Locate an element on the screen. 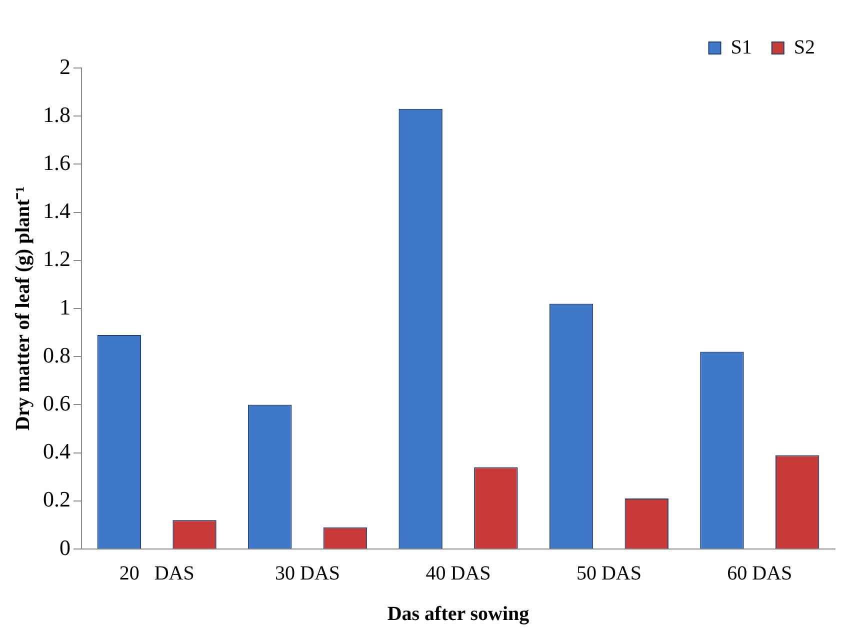 Image resolution: width=863 pixels, height=639 pixels. y-tick-label: 1 is located at coordinates (65, 307).